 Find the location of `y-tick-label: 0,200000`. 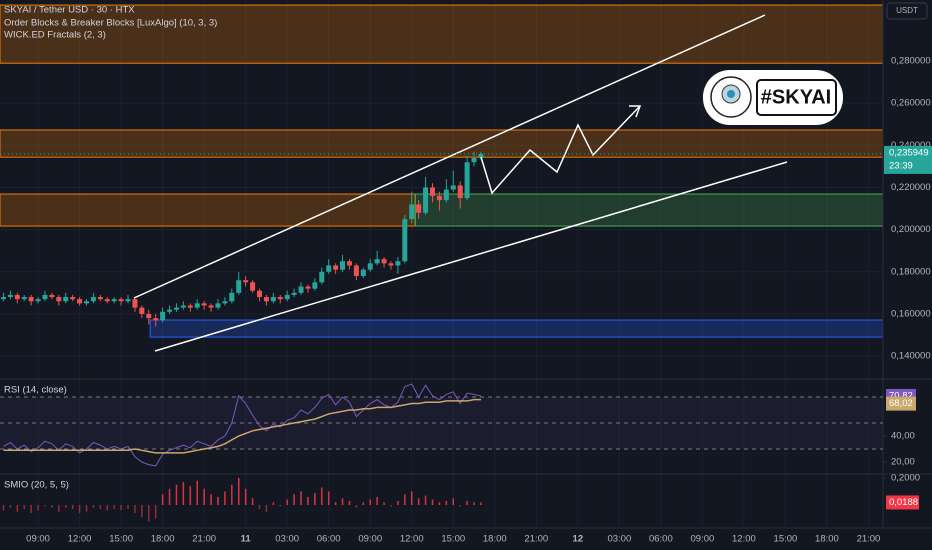

y-tick-label: 0,200000 is located at coordinates (911, 229).